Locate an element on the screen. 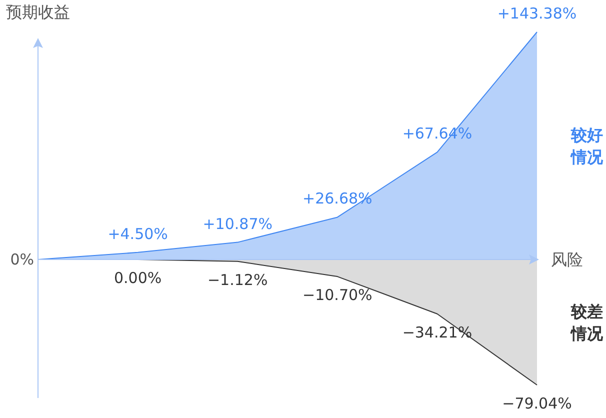 Image resolution: width=606 pixels, height=418 pixels. text: 较差情况 is located at coordinates (587, 322).